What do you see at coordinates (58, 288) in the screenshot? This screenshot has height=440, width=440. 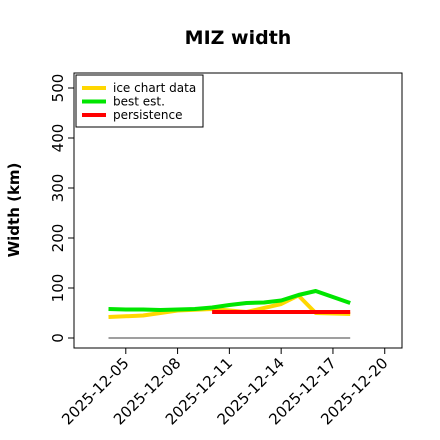 I see `y-tick-label: 100` at bounding box center [58, 288].